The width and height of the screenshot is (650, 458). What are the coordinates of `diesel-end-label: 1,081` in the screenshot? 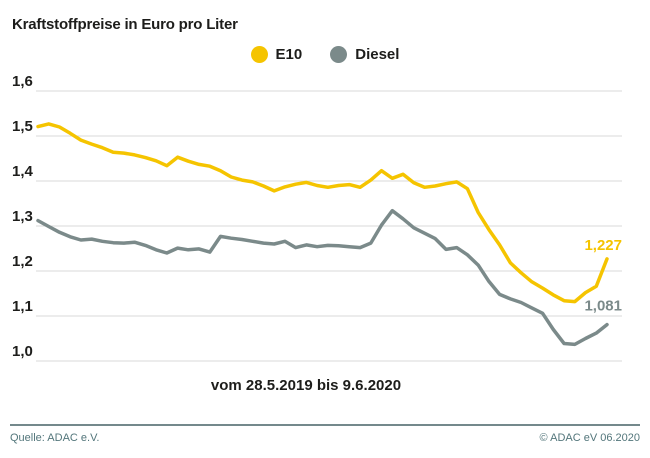 It's located at (603, 306).